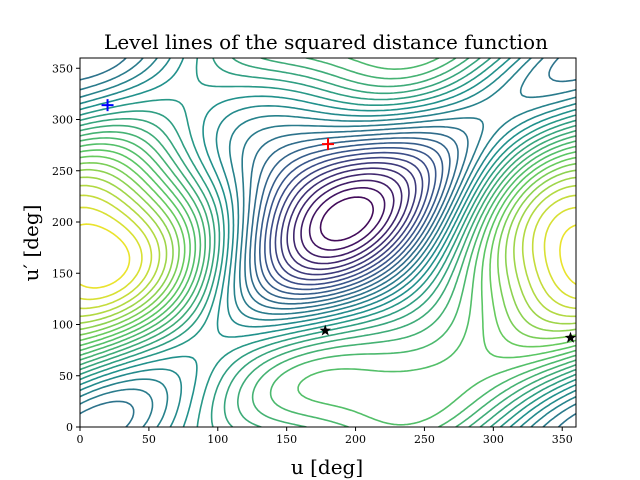 This screenshot has height=480, width=640. Describe the element at coordinates (62, 273) in the screenshot. I see `y-tick-label: 150` at that location.